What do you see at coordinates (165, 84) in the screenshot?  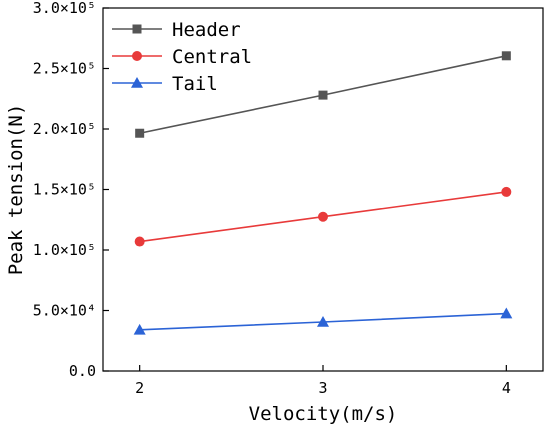 I see `legend-item-tail: Tail` at bounding box center [165, 84].